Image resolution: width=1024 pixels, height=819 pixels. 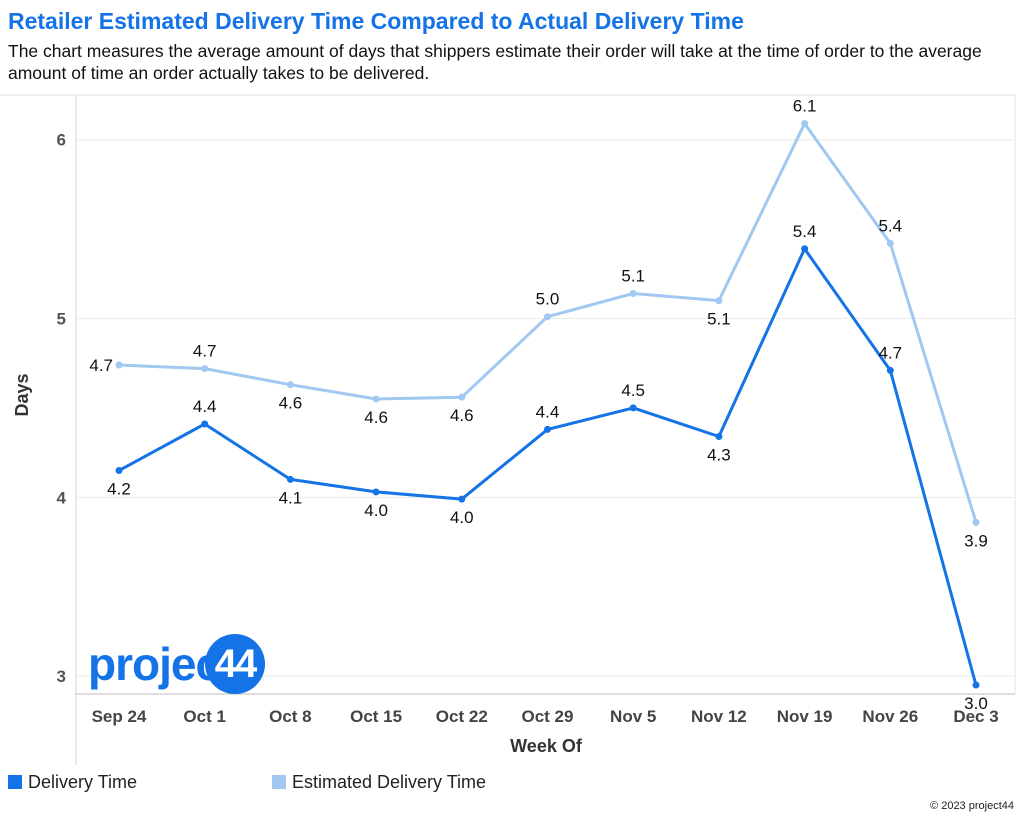 What do you see at coordinates (633, 390) in the screenshot?
I see `data-label-delivery-time: 4.5` at bounding box center [633, 390].